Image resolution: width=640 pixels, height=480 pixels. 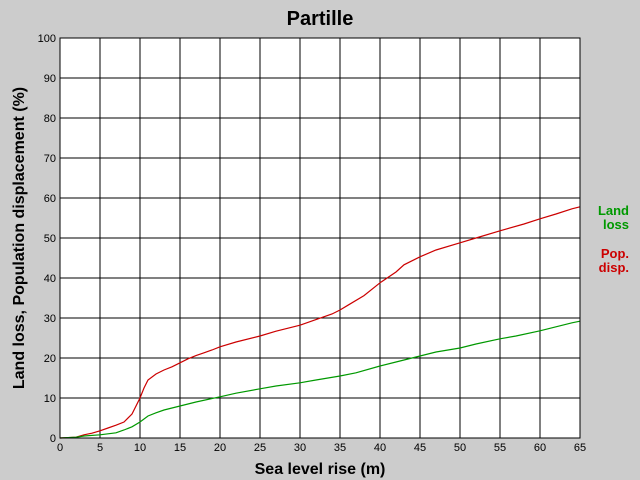 What do you see at coordinates (500, 448) in the screenshot?
I see `x-tick-label: 55` at bounding box center [500, 448].